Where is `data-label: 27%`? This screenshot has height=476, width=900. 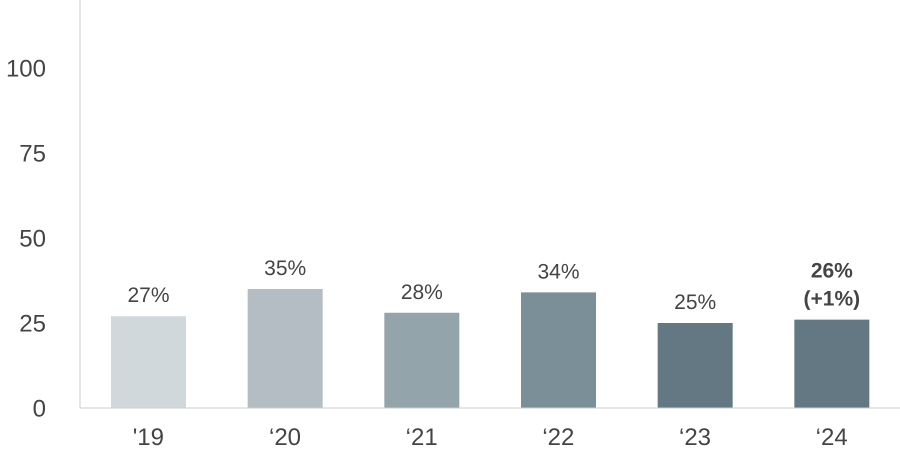
data-label: 27% is located at coordinates (148, 296).